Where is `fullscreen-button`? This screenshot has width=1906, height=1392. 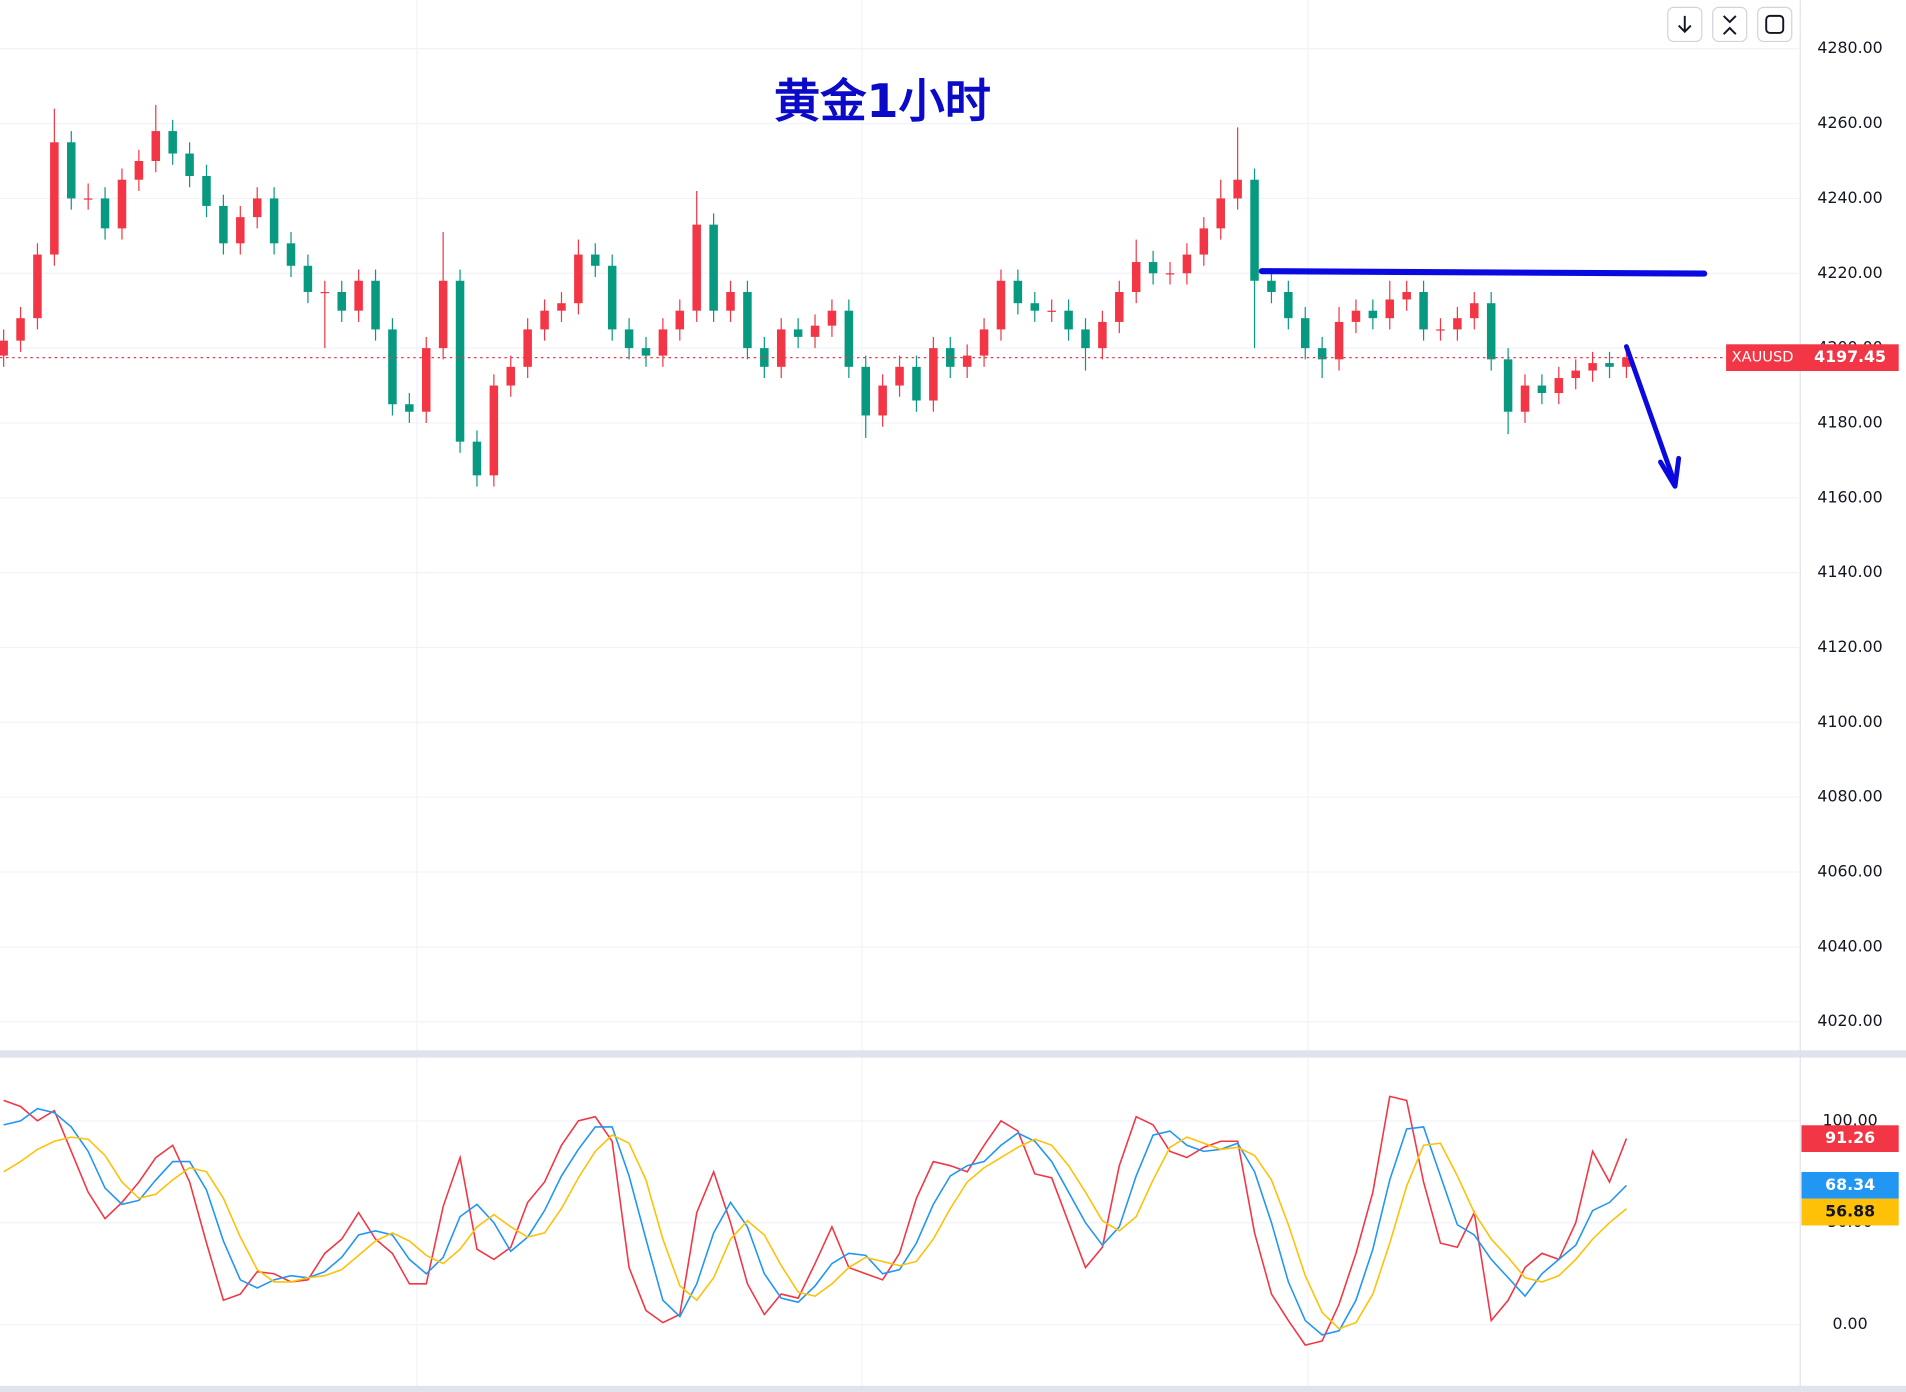
fullscreen-button is located at coordinates (1775, 24).